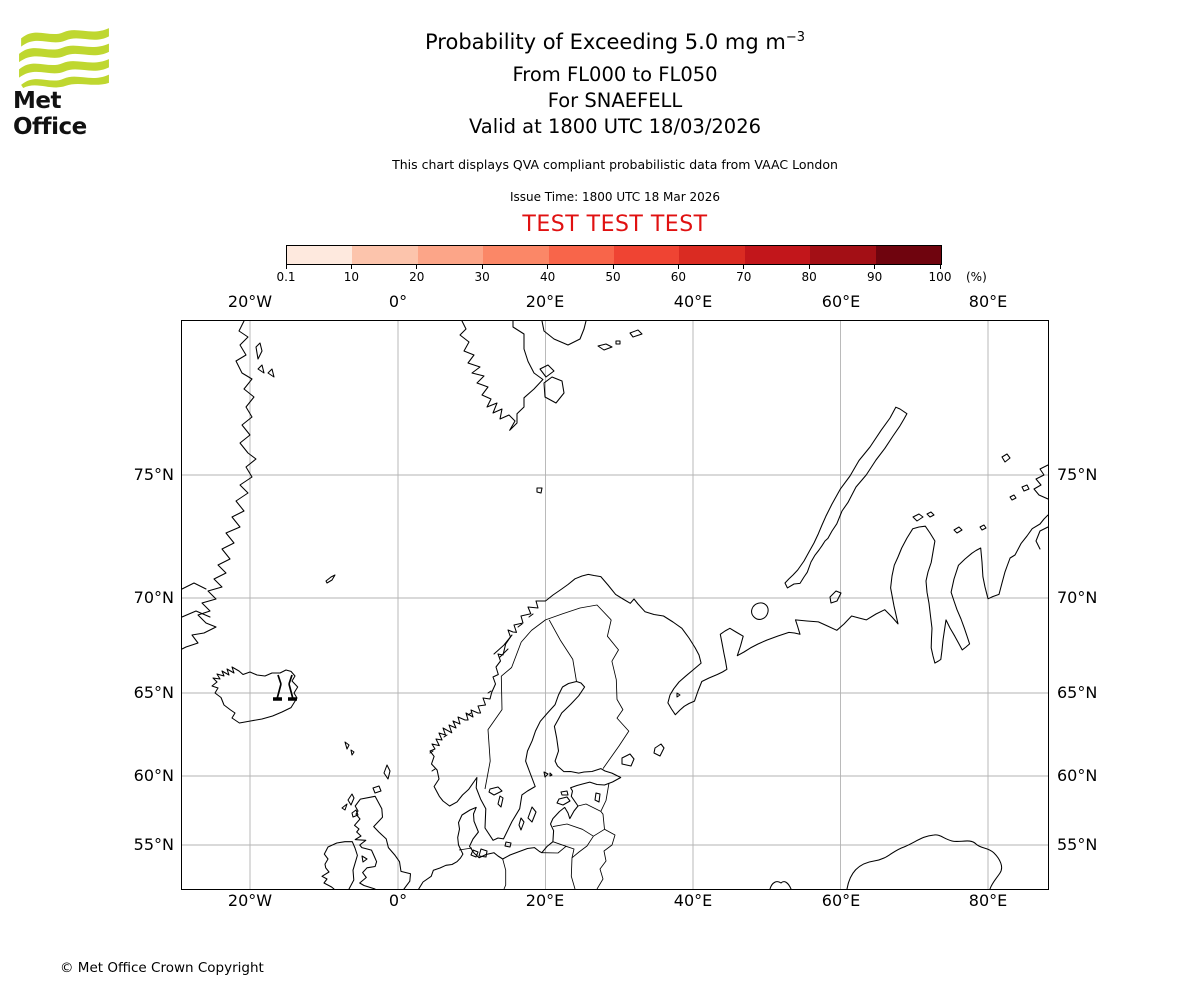 This screenshot has width=1200, height=1000. What do you see at coordinates (976, 277) in the screenshot?
I see `colorbar-unit-label: (%)` at bounding box center [976, 277].